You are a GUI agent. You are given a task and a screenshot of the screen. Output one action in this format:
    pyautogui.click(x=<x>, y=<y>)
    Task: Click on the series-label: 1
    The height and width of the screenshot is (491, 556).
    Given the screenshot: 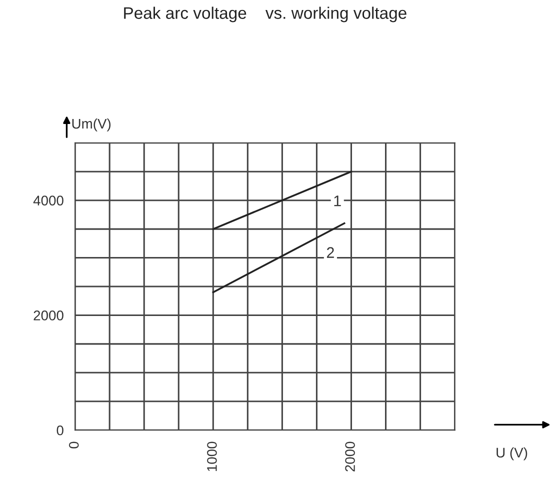 What is the action you would take?
    pyautogui.click(x=337, y=201)
    